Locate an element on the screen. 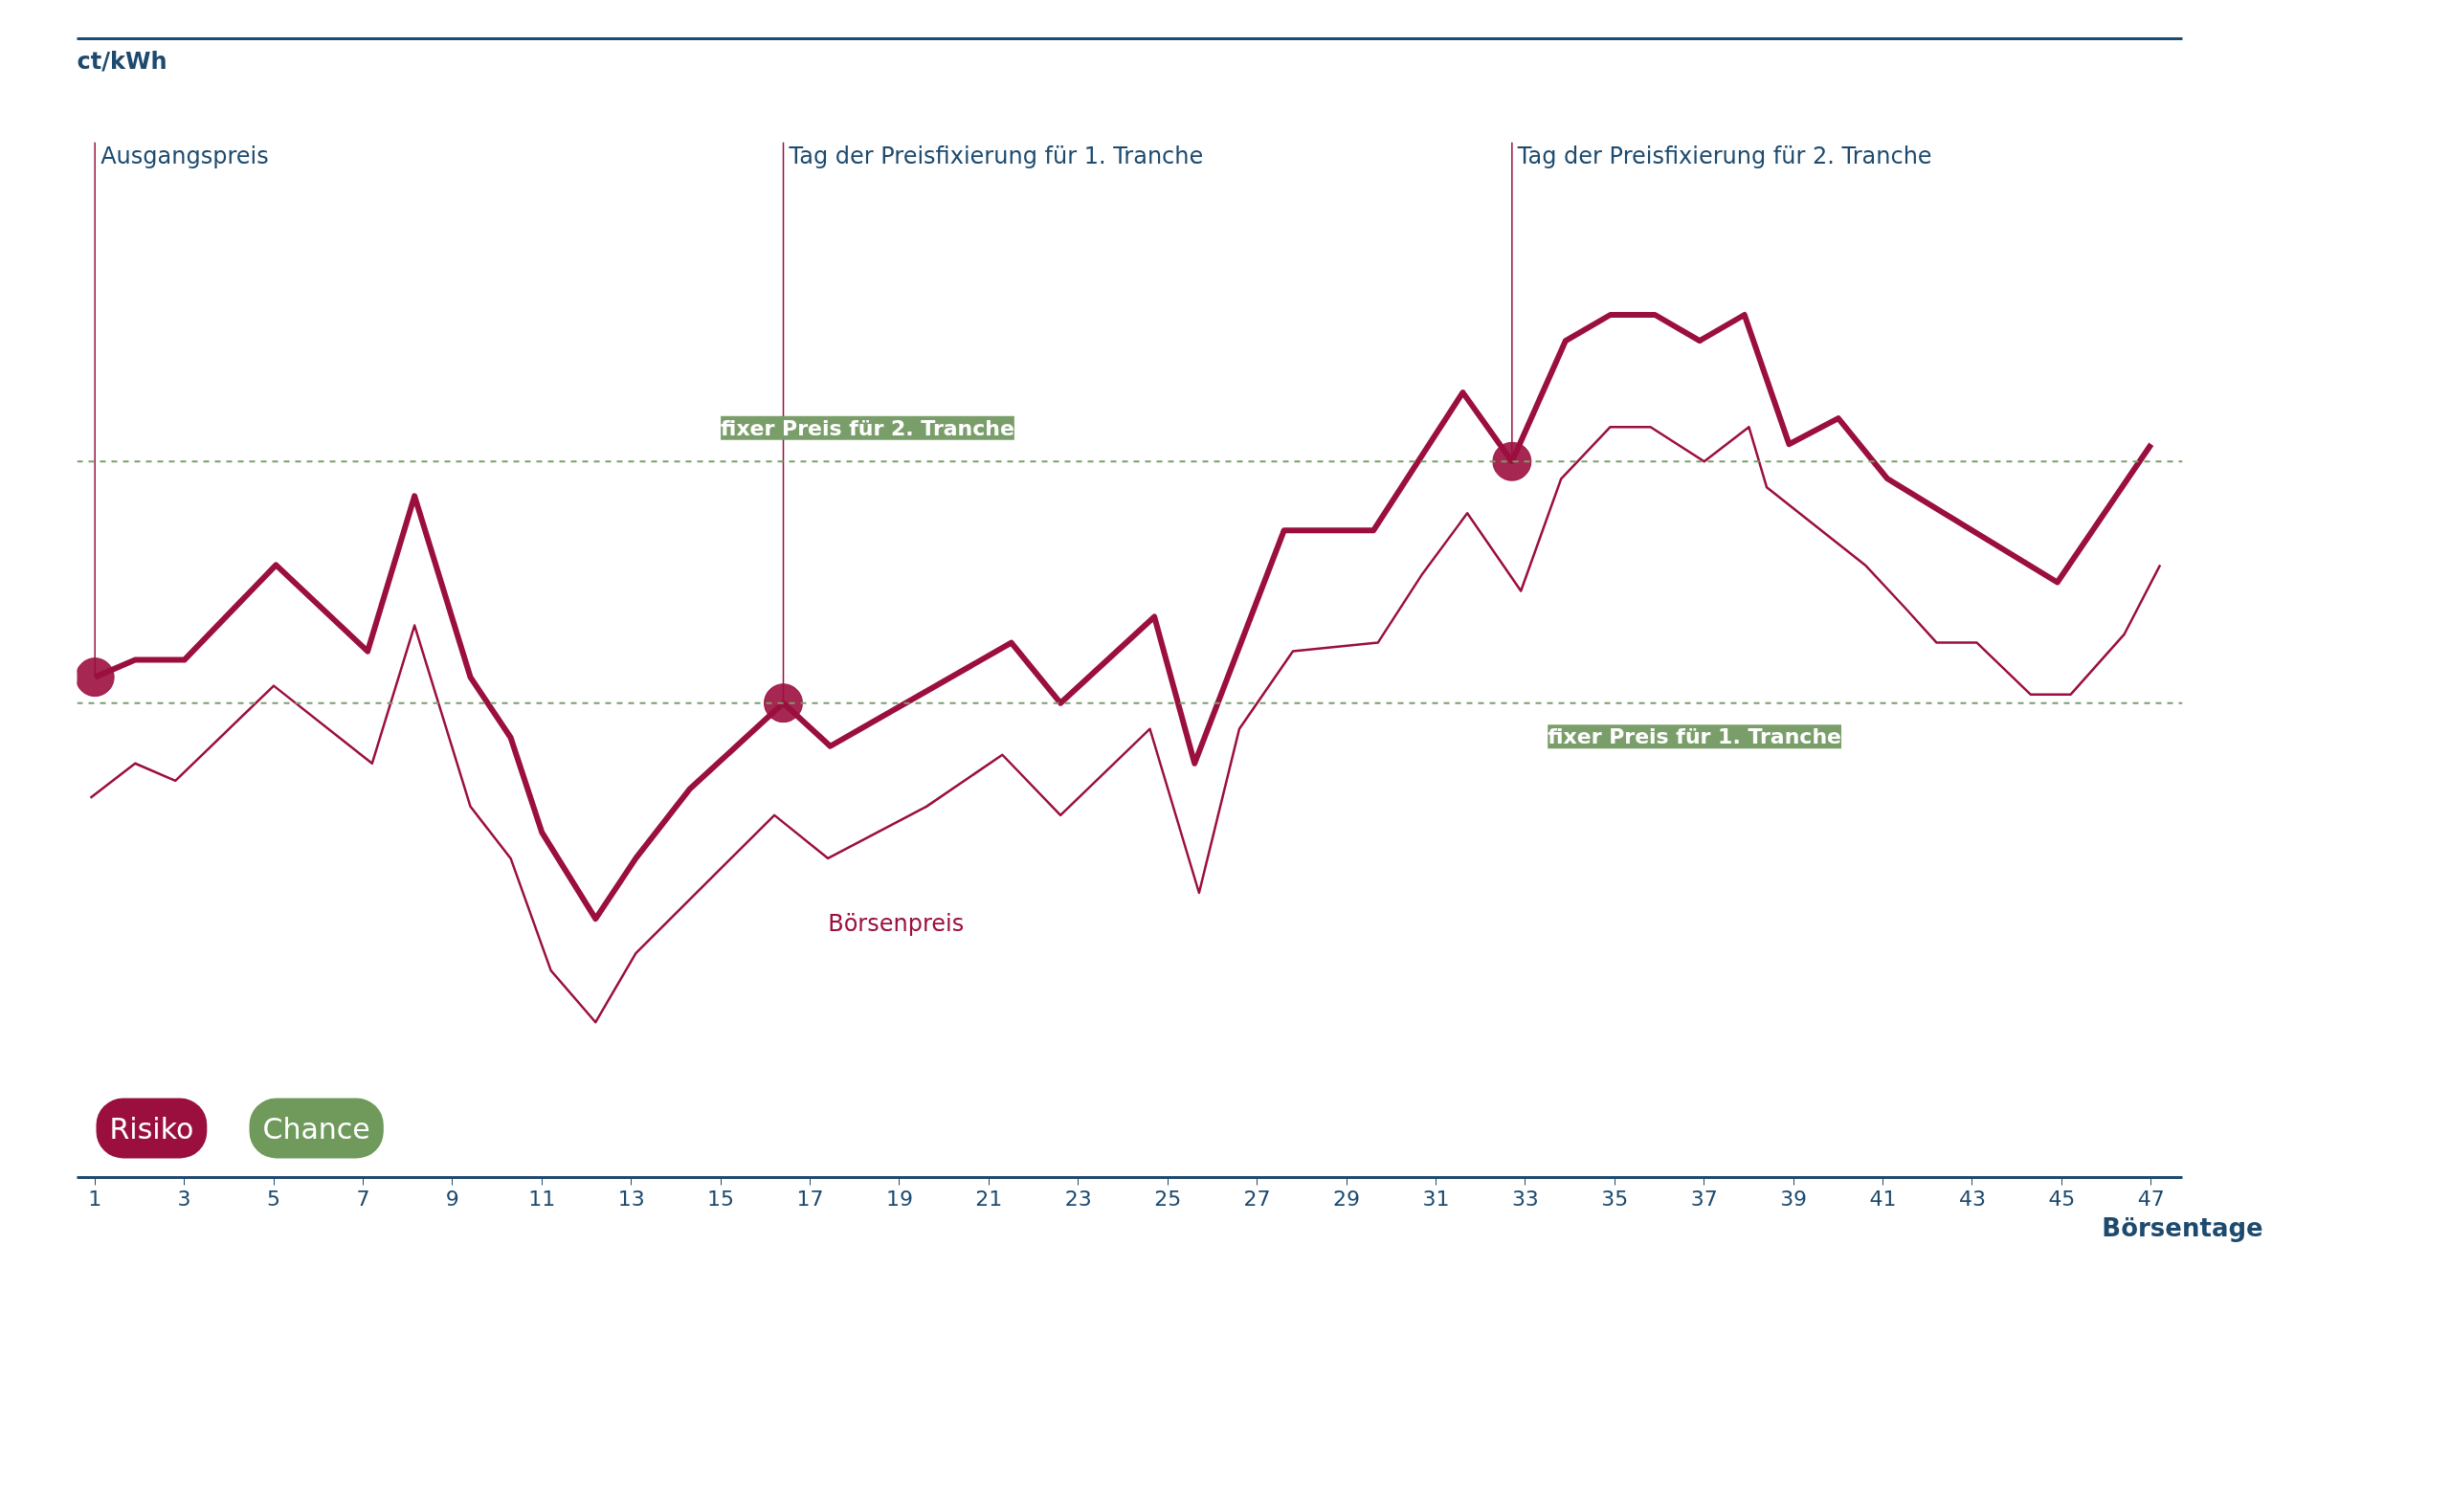  x-tick-label: 9 is located at coordinates (452, 1198).